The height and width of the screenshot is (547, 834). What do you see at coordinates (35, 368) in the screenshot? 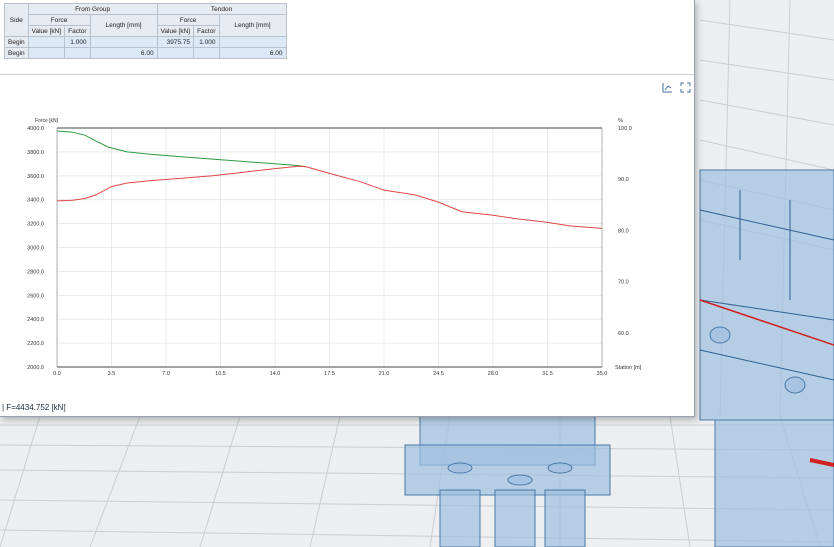
I see `y-tick-label-left: 2000.0` at bounding box center [35, 368].